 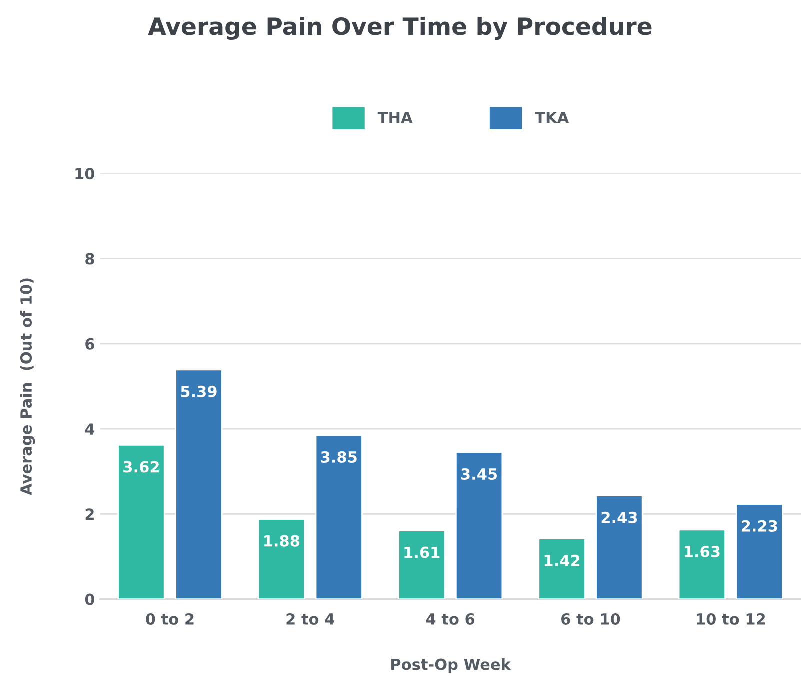 I want to click on x-tick-label: 0 to 2, so click(x=170, y=619).